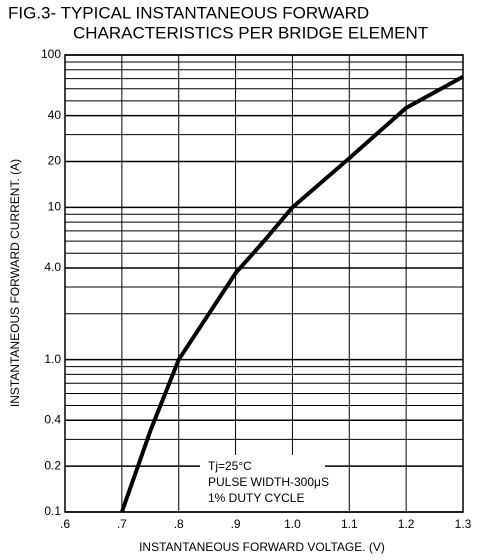 The width and height of the screenshot is (501, 560). What do you see at coordinates (122, 524) in the screenshot?
I see `x-tick-label: .7` at bounding box center [122, 524].